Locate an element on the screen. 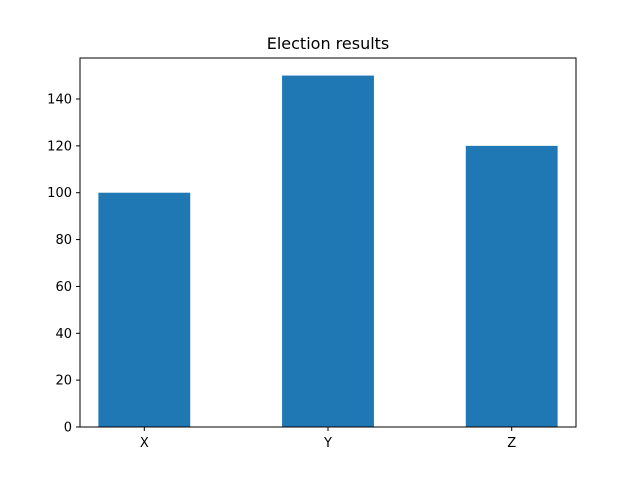  chart-title: Election results is located at coordinates (328, 43).